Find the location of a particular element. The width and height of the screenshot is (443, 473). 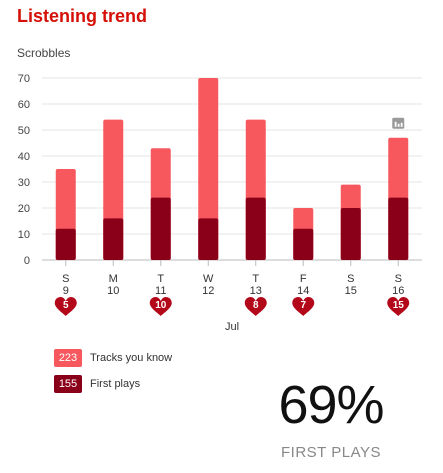

y-tick-label: 50 is located at coordinates (24, 131).